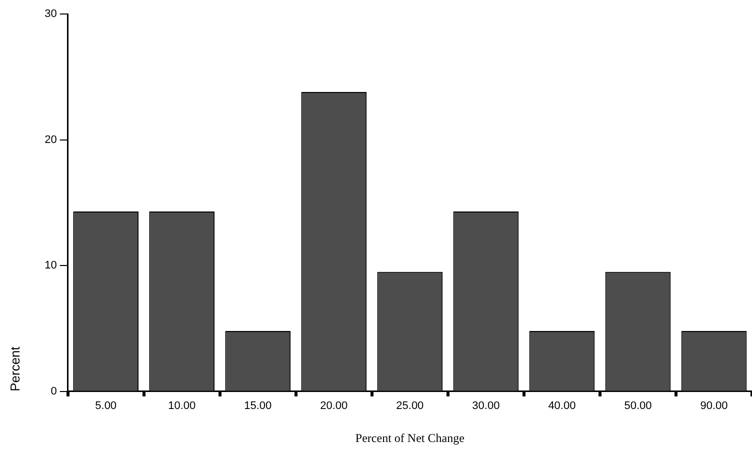  What do you see at coordinates (50, 140) in the screenshot?
I see `y-tick-label: 20` at bounding box center [50, 140].